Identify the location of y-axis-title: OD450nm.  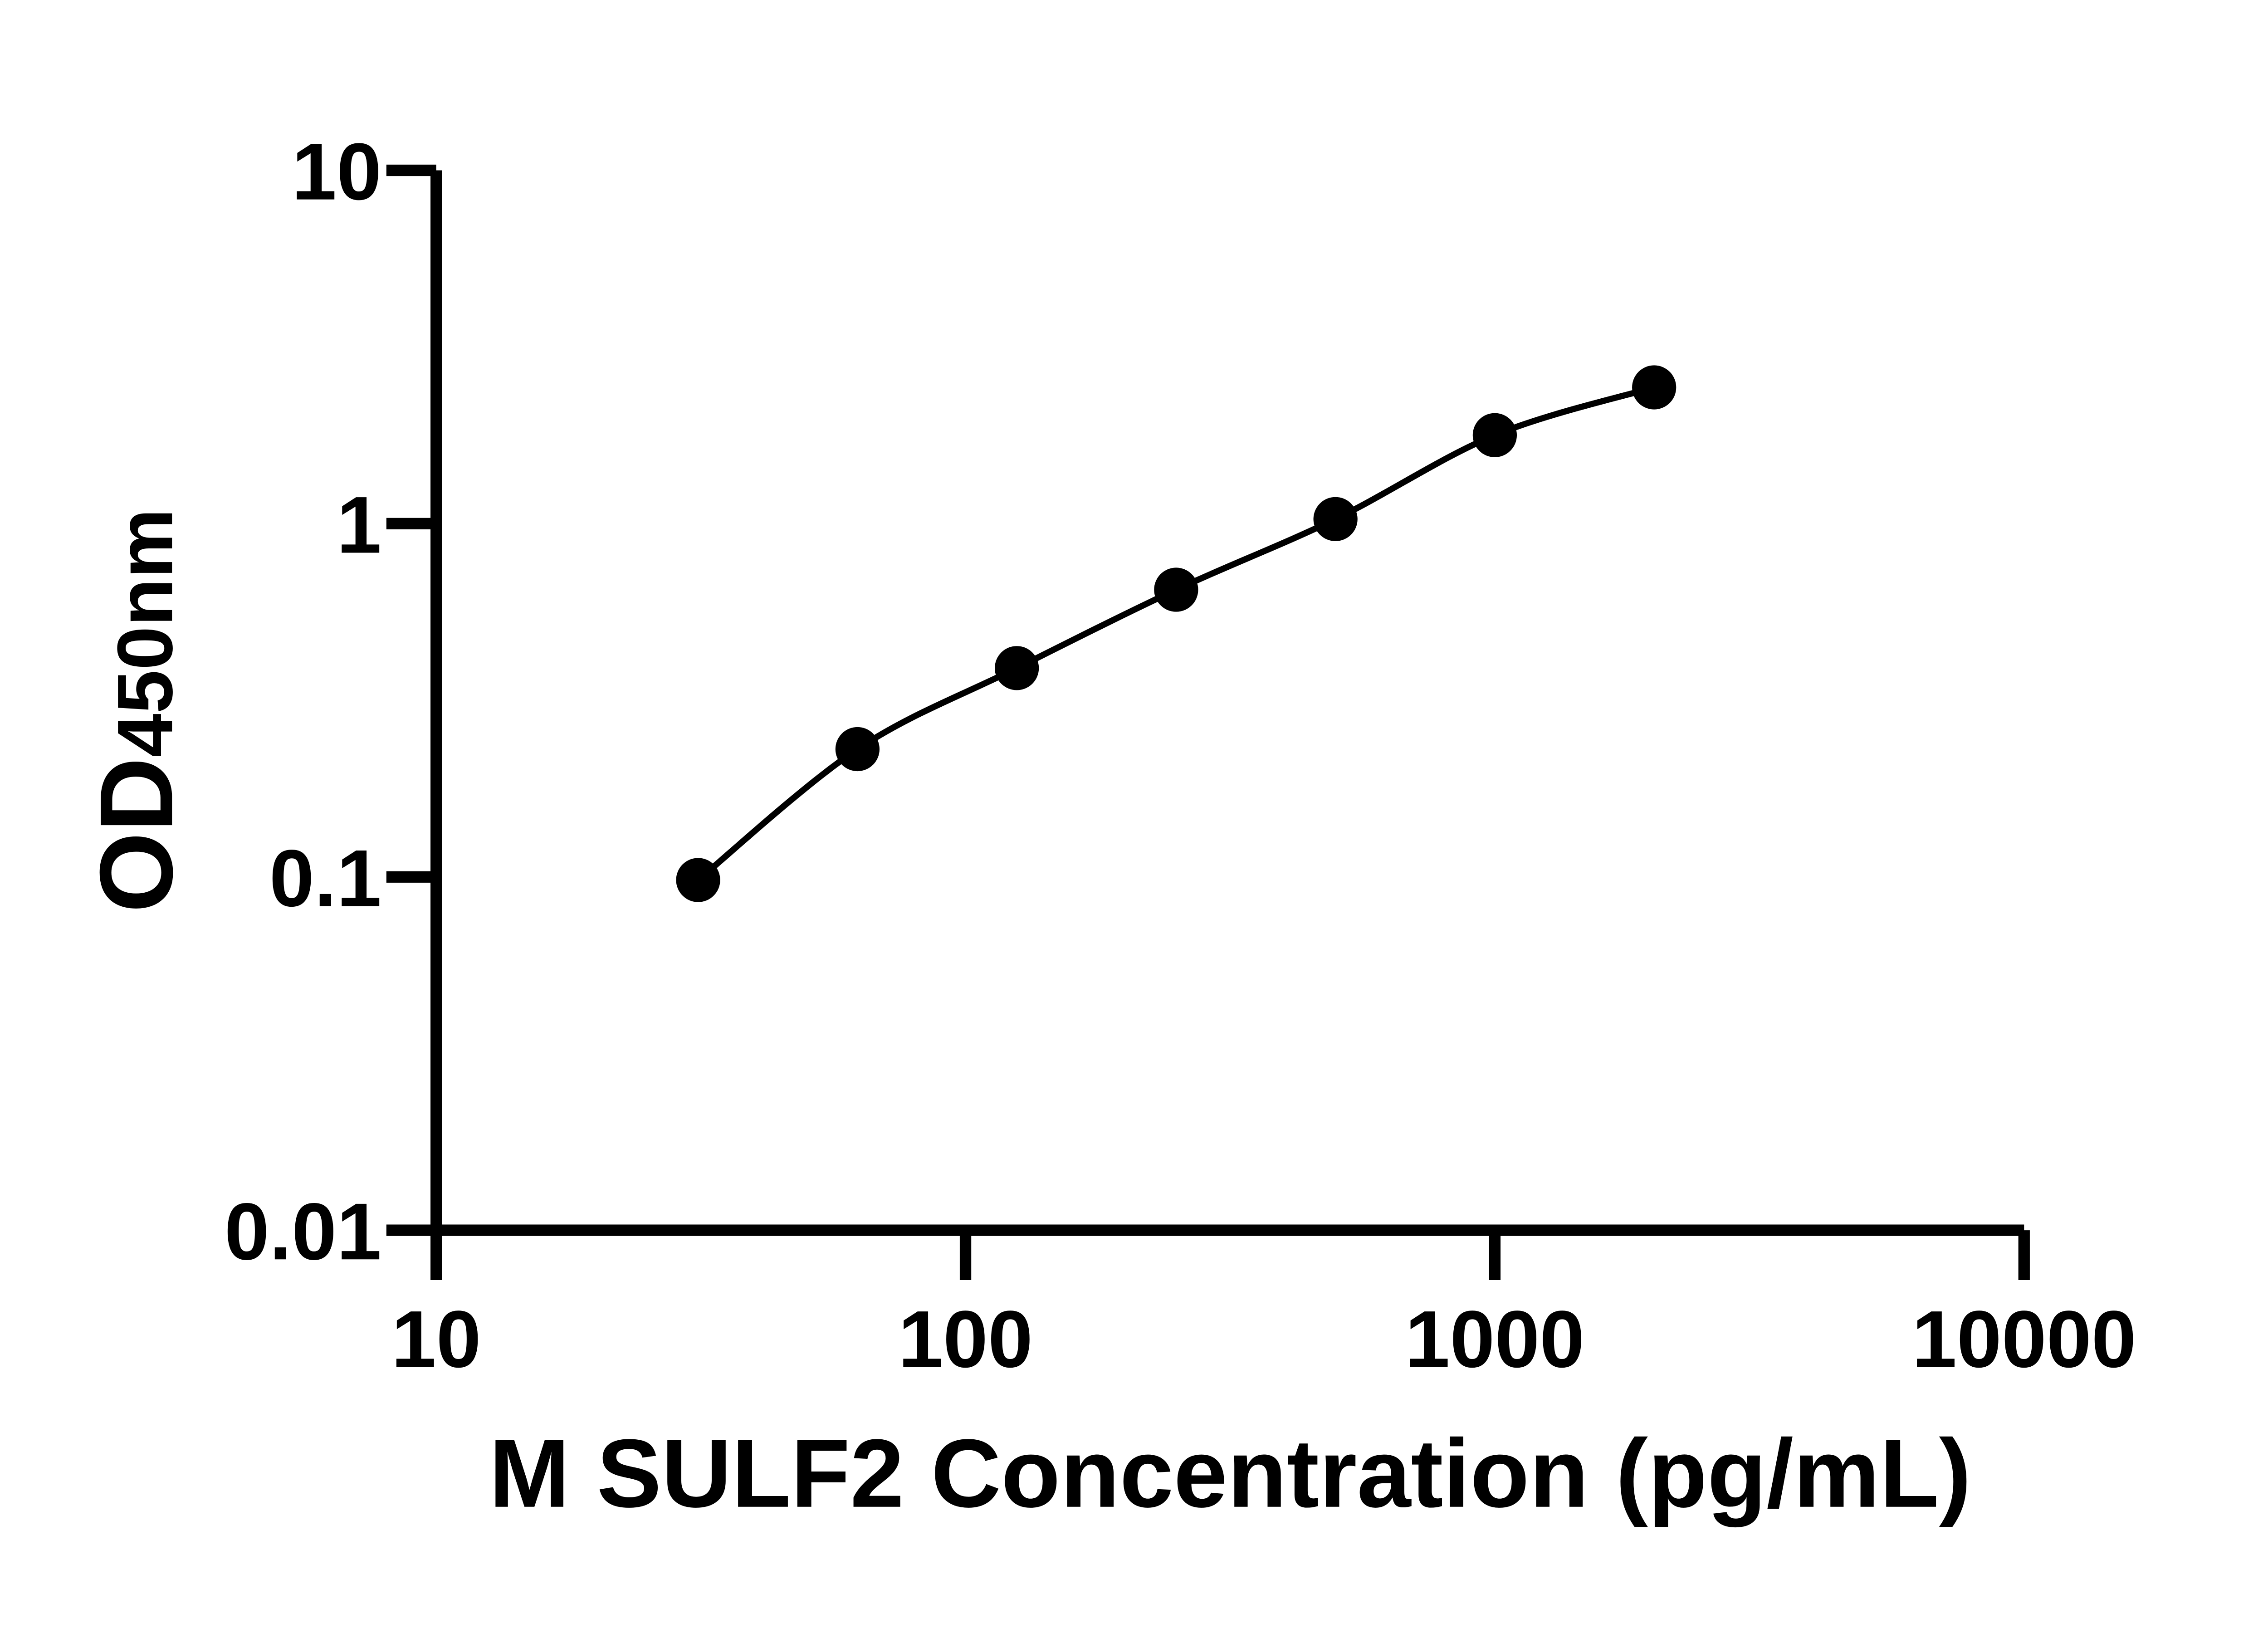
(136, 710).